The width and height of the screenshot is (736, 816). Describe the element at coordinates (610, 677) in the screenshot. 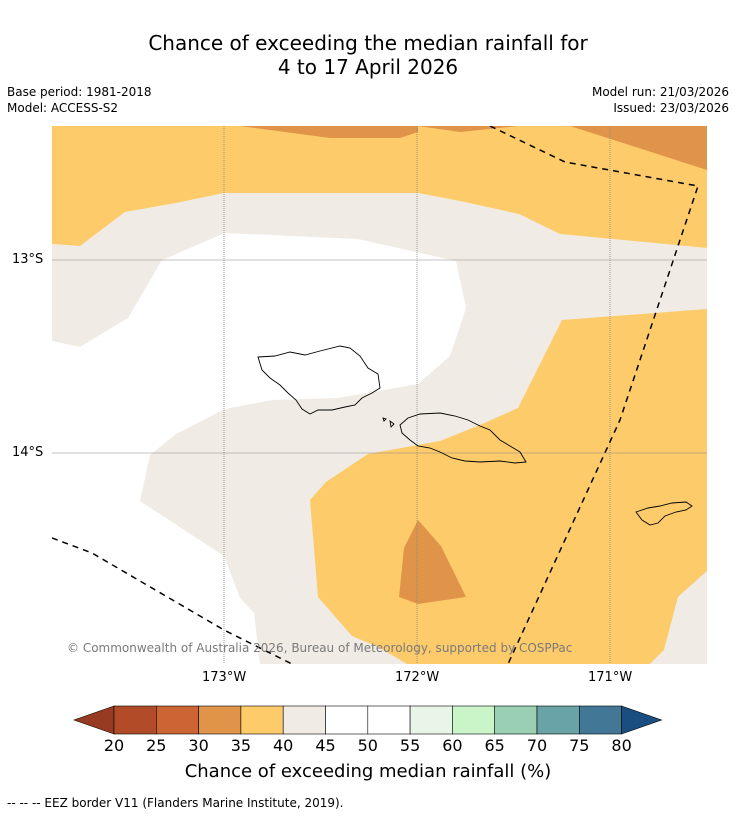

I see `lon-label-171w: 171°W` at that location.